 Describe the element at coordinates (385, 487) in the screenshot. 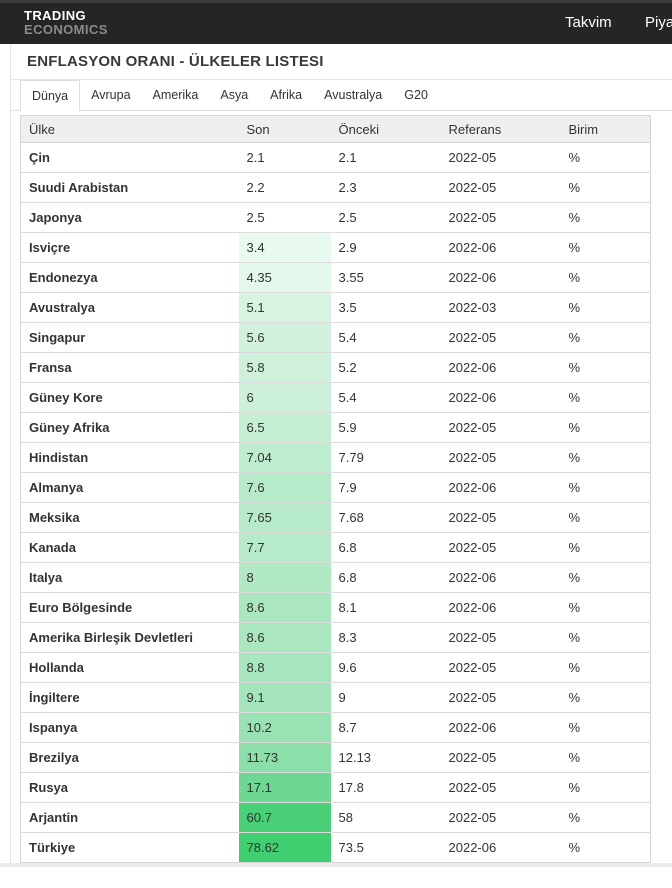

I see `onceki-value-cell: 7.9` at that location.